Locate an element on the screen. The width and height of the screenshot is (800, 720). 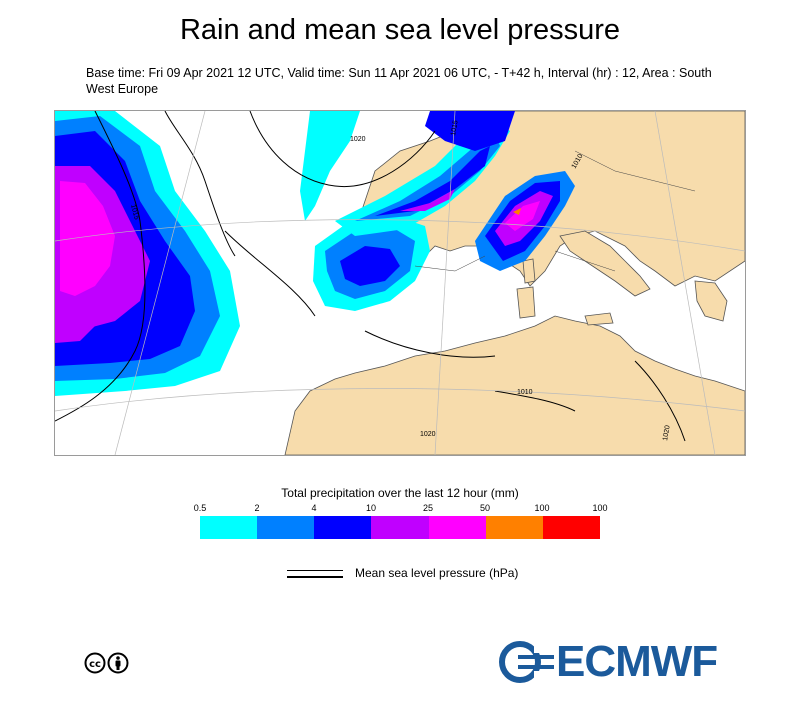
mslp-line-thin is located at coordinates (315, 570).